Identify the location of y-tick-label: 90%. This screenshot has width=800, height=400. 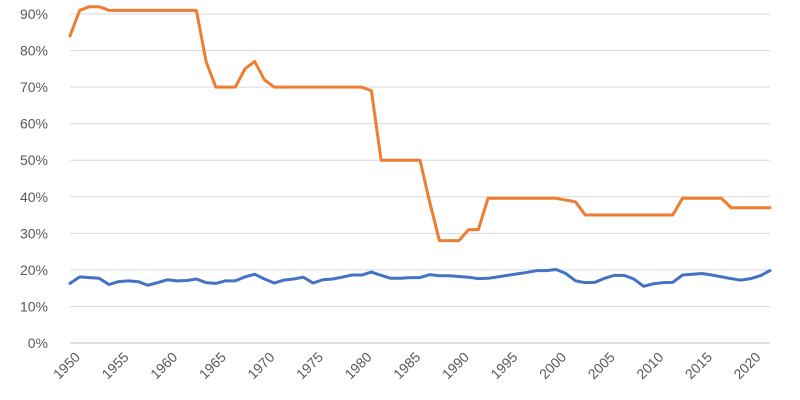
(34, 14).